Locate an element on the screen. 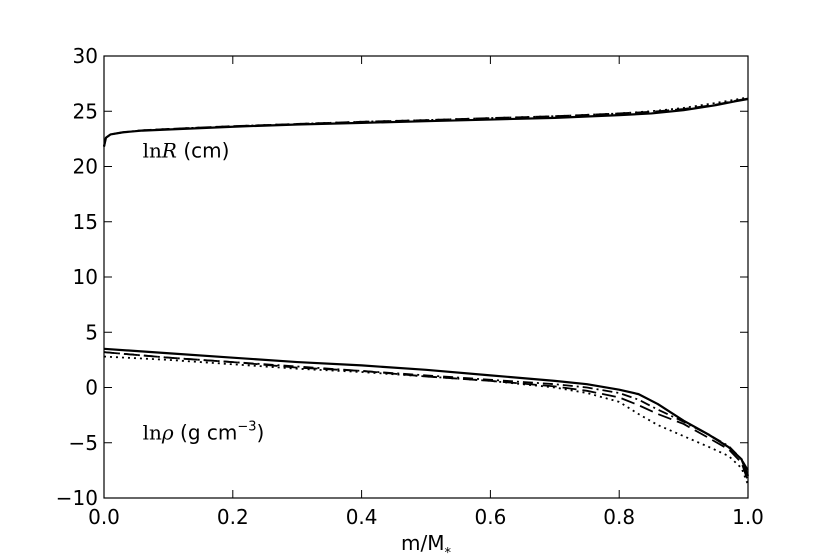  y-tick-label: 10 is located at coordinates (85, 277).